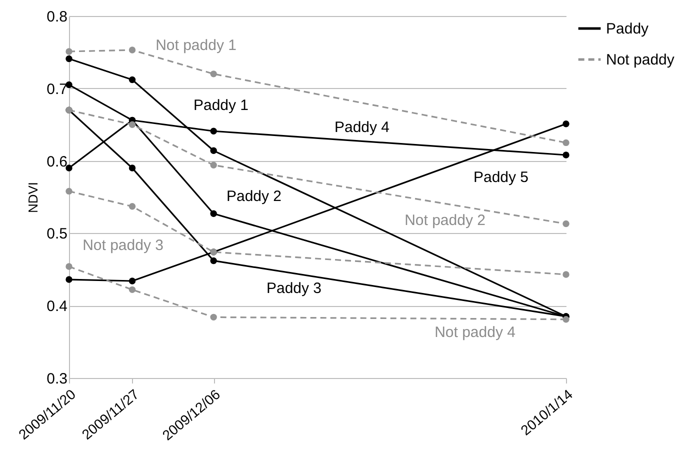 This screenshot has width=699, height=459. Describe the element at coordinates (57, 89) in the screenshot. I see `y-tick-label: 0.7` at that location.